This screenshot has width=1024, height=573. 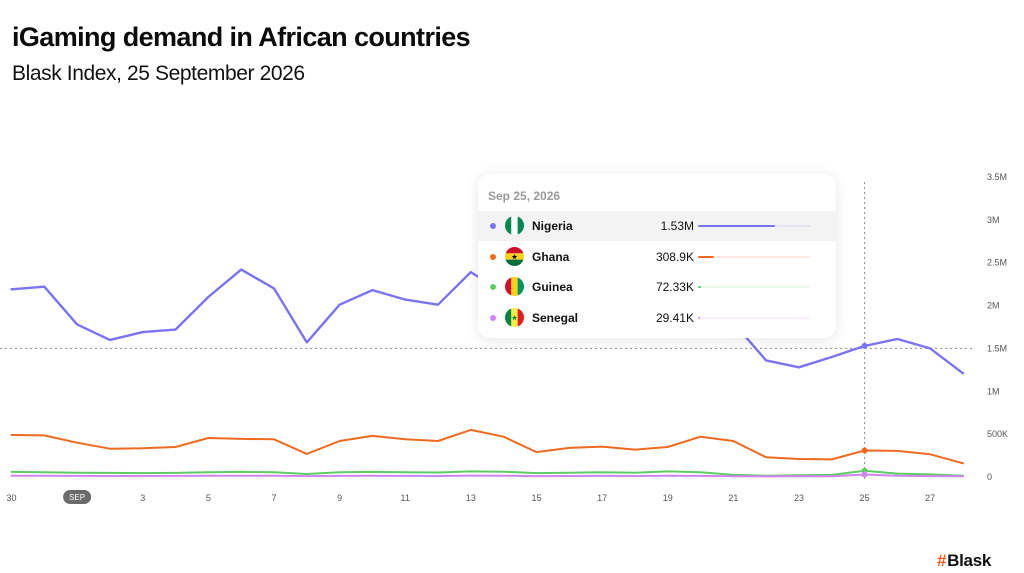 What do you see at coordinates (865, 498) in the screenshot?
I see `x-tick-label: 25` at bounding box center [865, 498].